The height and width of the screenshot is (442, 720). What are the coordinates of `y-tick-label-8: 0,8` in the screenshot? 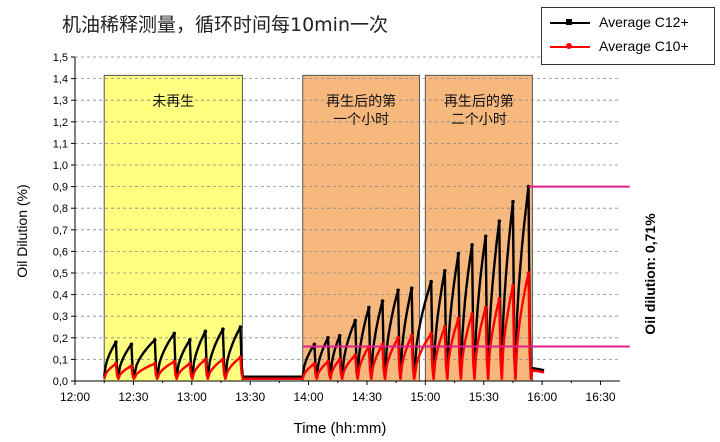 It's located at (60, 209).